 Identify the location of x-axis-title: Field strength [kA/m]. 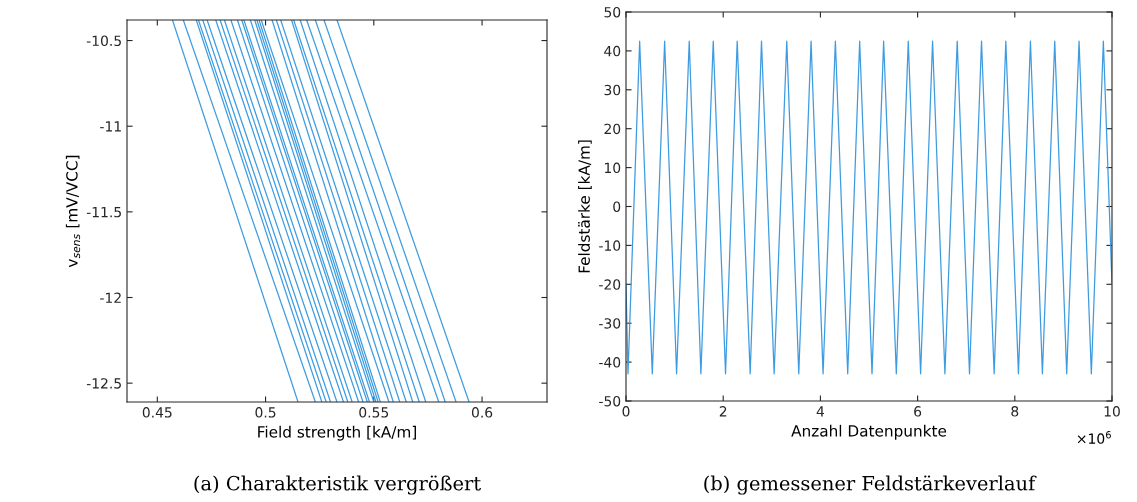
(337, 433).